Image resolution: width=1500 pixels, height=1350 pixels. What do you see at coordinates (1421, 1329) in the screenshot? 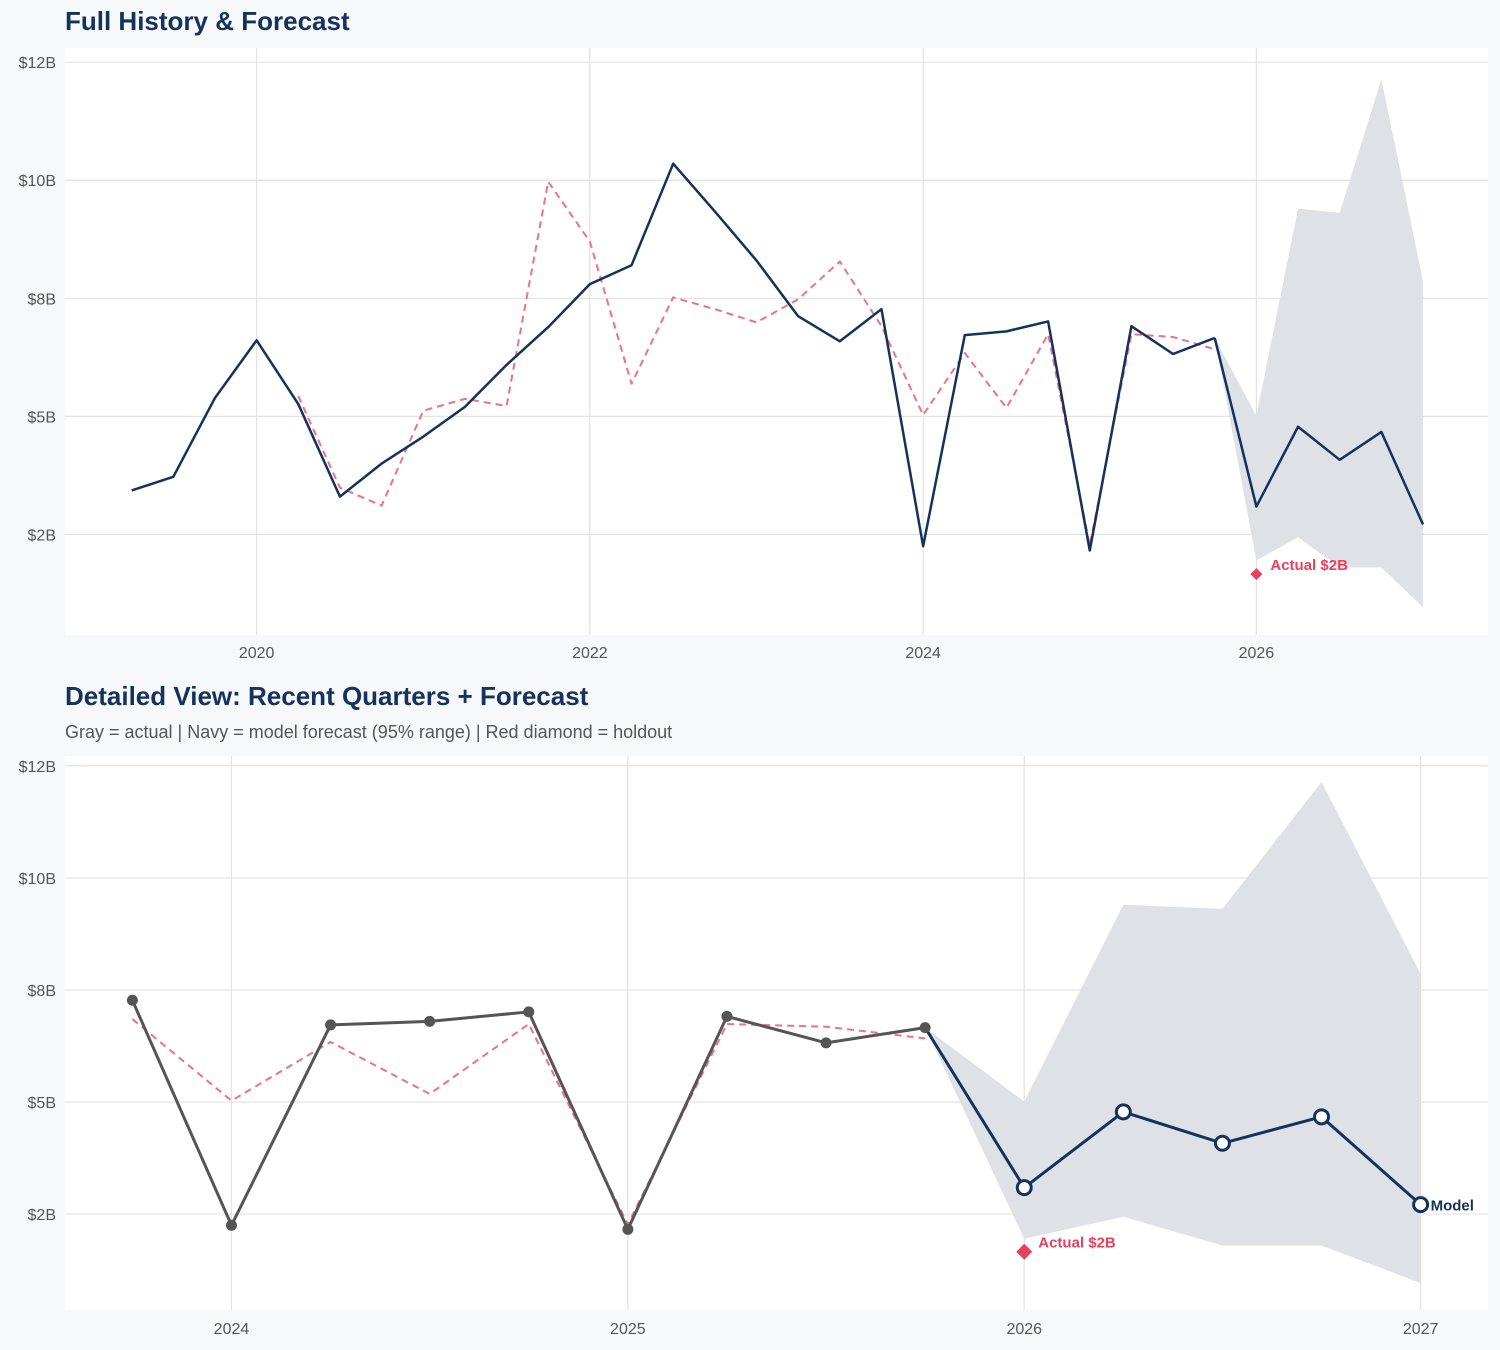
I see `x-tick-label: 2027` at bounding box center [1421, 1329].